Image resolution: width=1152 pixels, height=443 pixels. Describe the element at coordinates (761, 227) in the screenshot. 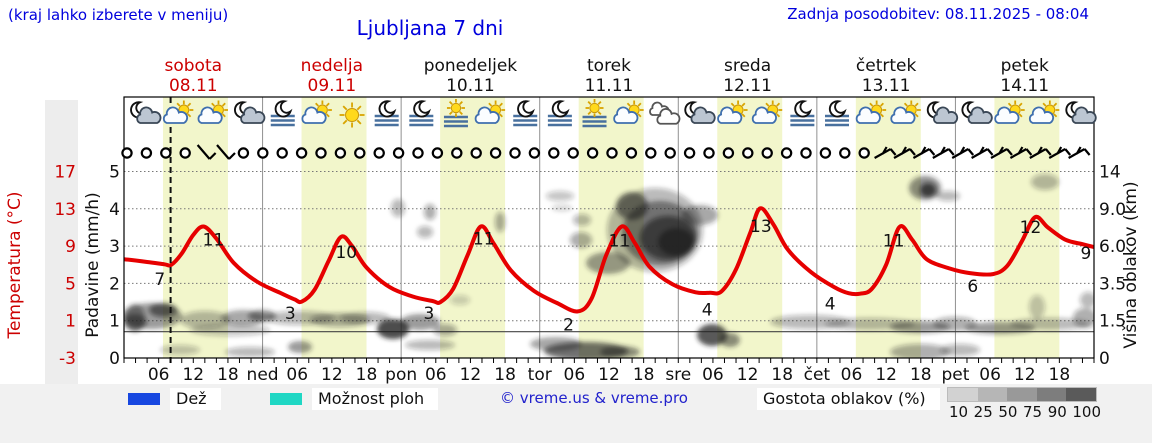

I see `svg-text: 13` at that location.